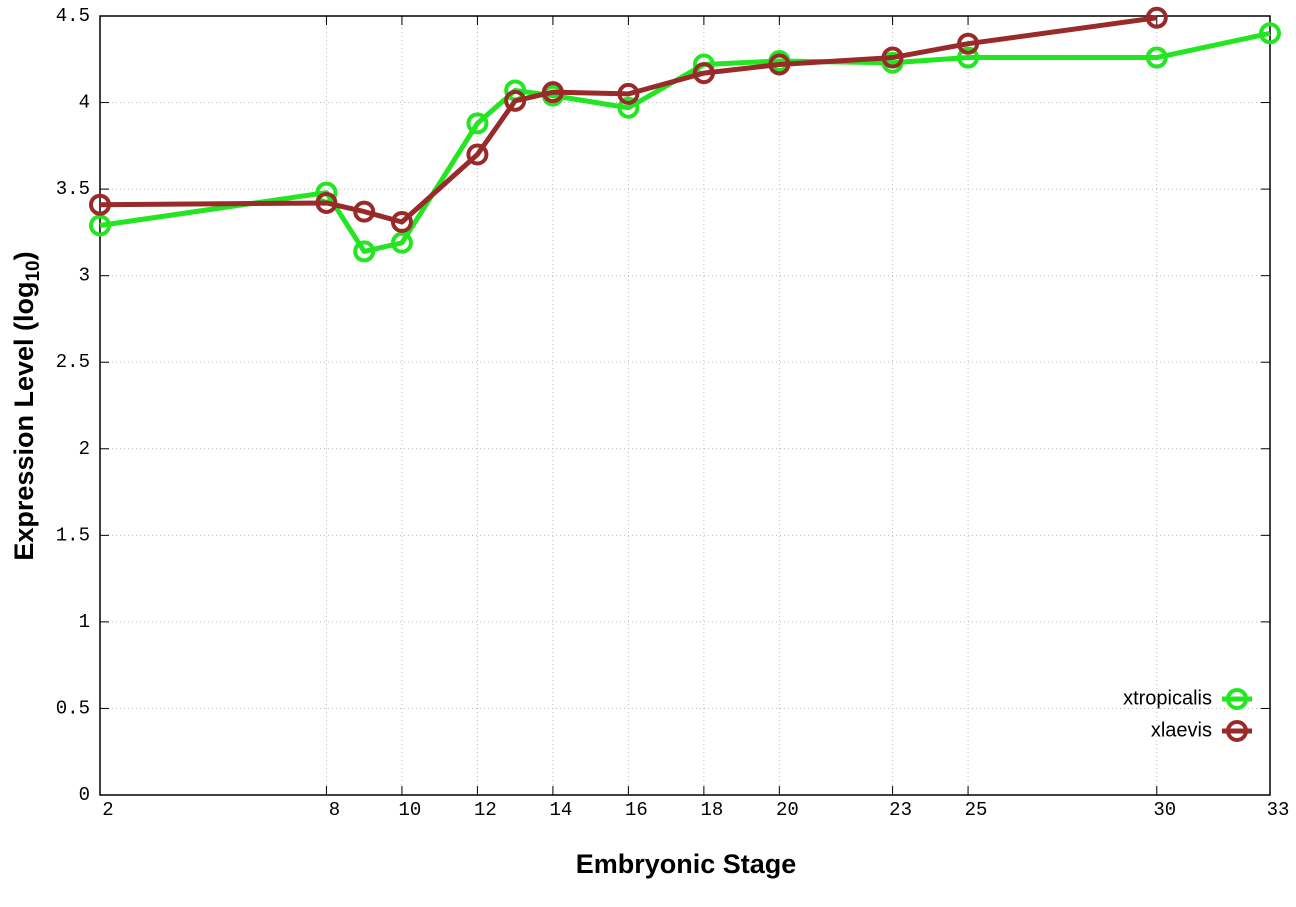 This screenshot has height=907, width=1296. I want to click on y-tick-label: 3.5, so click(73, 189).